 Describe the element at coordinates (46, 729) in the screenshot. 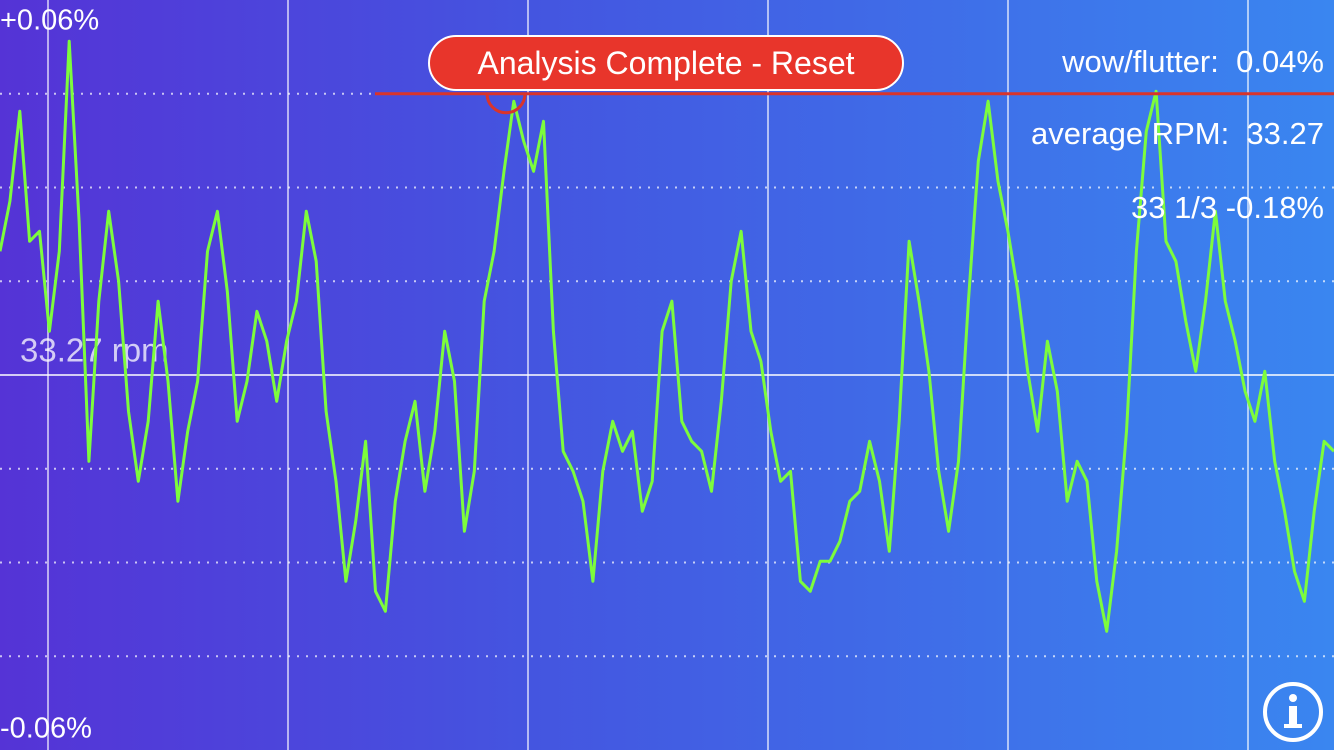

I see `y-tick-label: -0.06%` at that location.